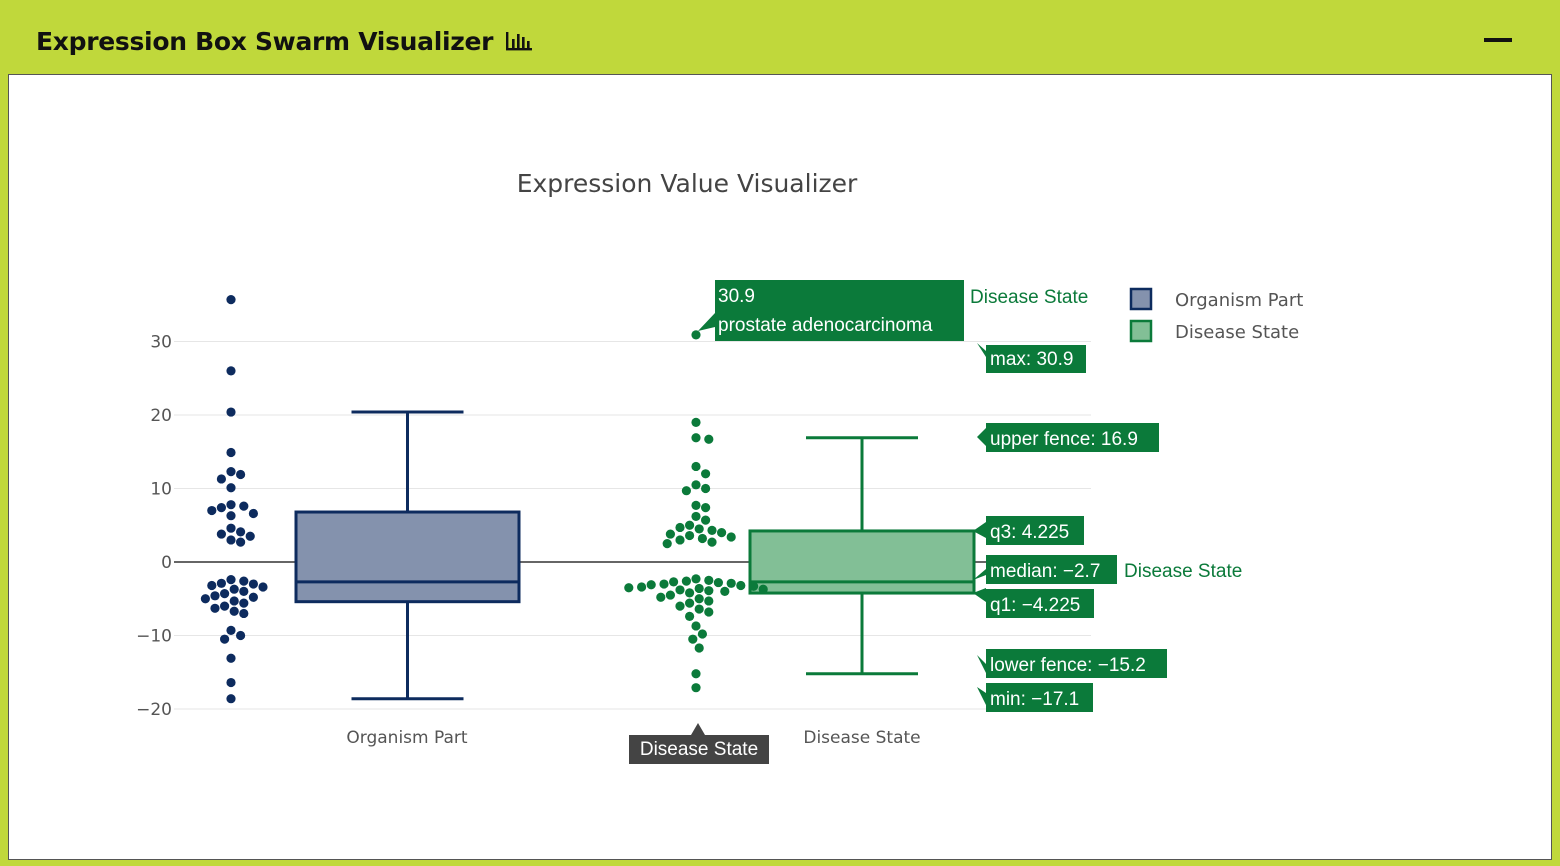 This screenshot has height=866, width=1560. I want to click on hover-label-upper-fence: upper fence: 16.9, so click(1068, 437).